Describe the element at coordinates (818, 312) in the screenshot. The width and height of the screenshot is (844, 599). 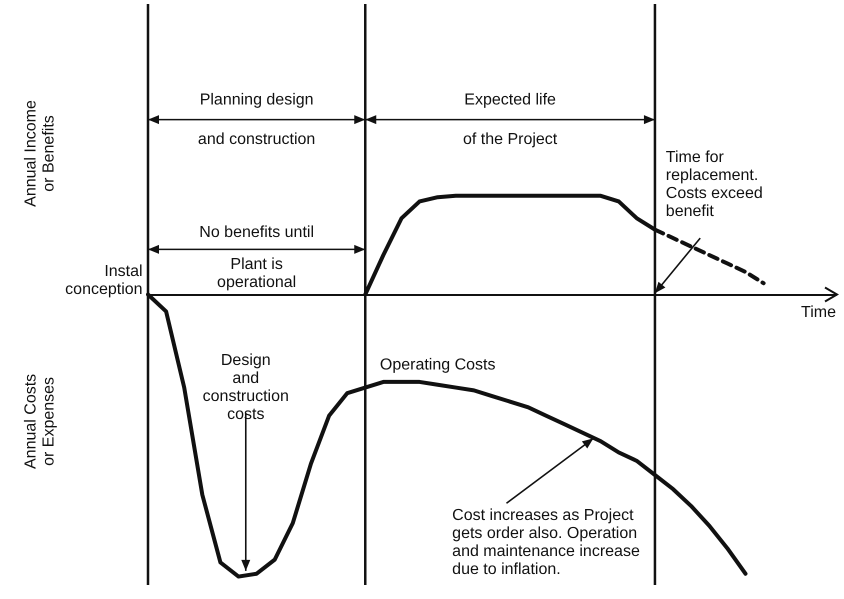
I see `x-axis-title: Time` at that location.